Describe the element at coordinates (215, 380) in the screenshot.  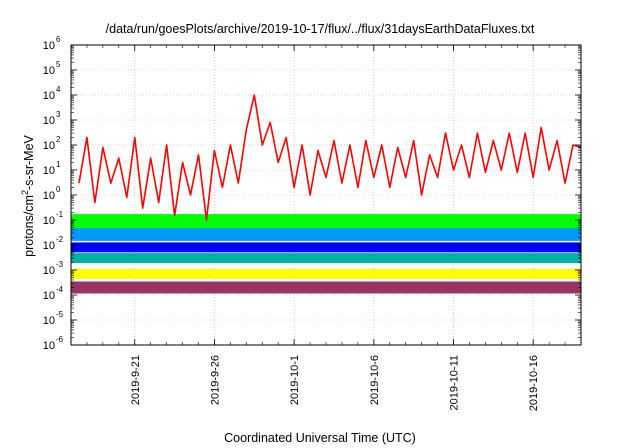
I see `x-tick-label: 2019-9-26` at that location.